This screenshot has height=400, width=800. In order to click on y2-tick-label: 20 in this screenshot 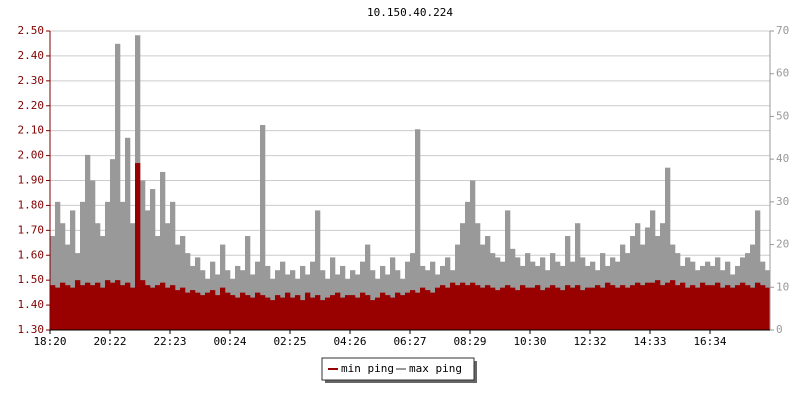, I will do `click(782, 244)`.